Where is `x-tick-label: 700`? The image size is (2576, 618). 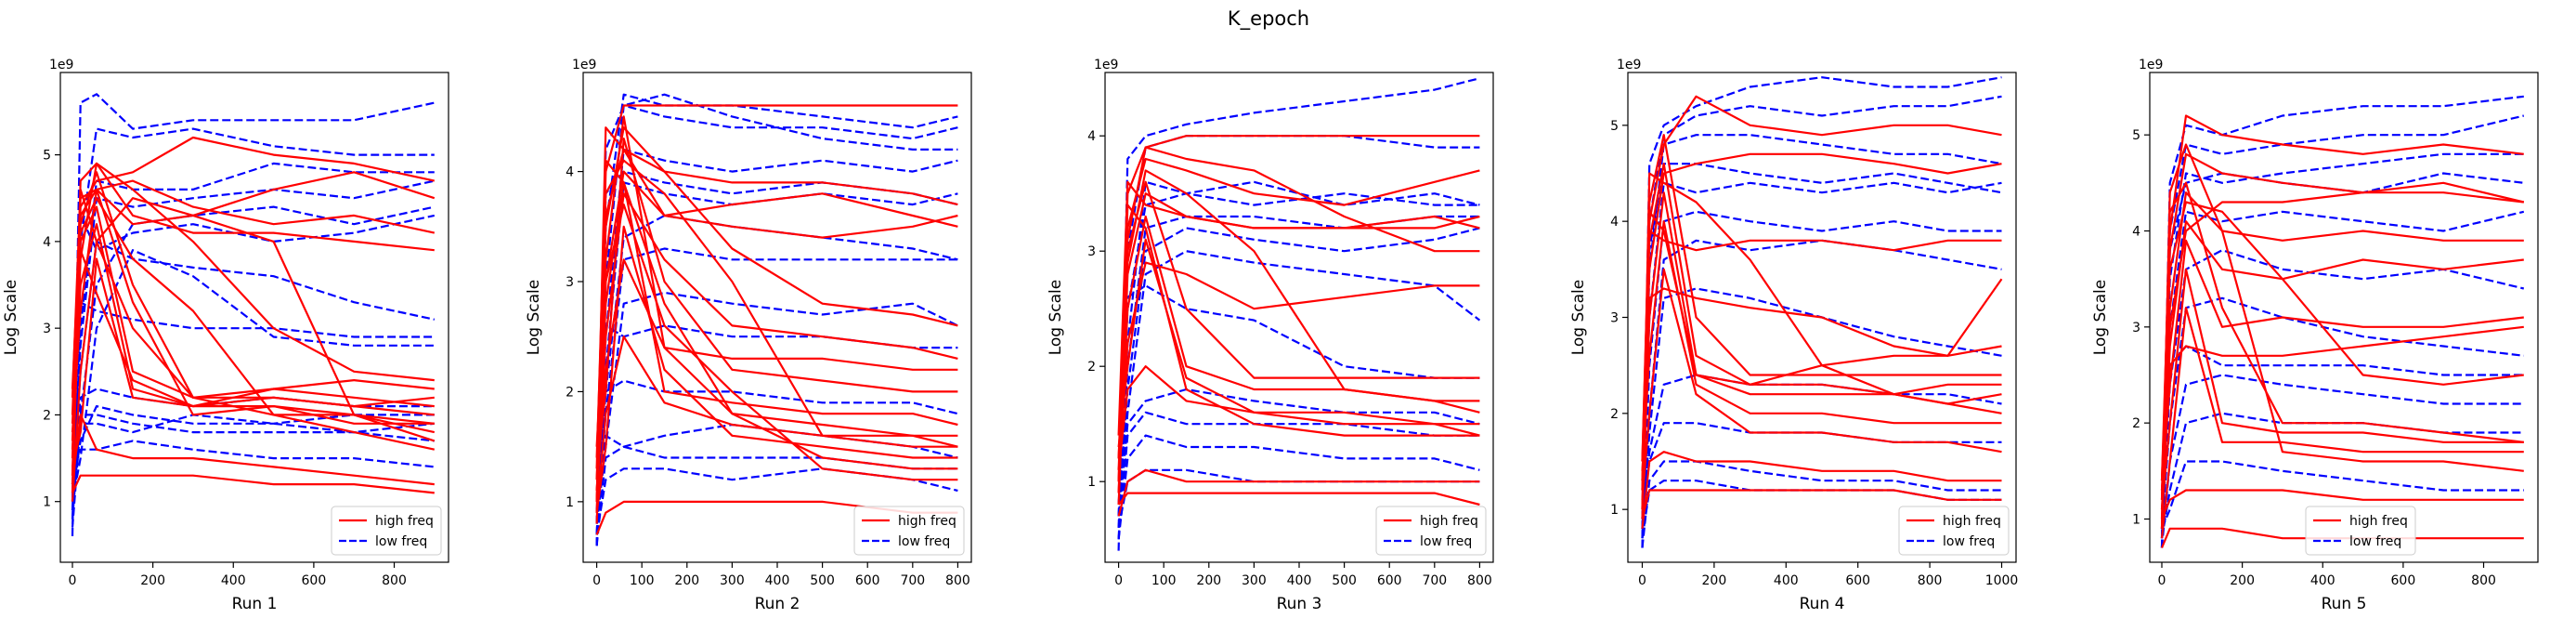
x-tick-label: 700 is located at coordinates (1434, 580).